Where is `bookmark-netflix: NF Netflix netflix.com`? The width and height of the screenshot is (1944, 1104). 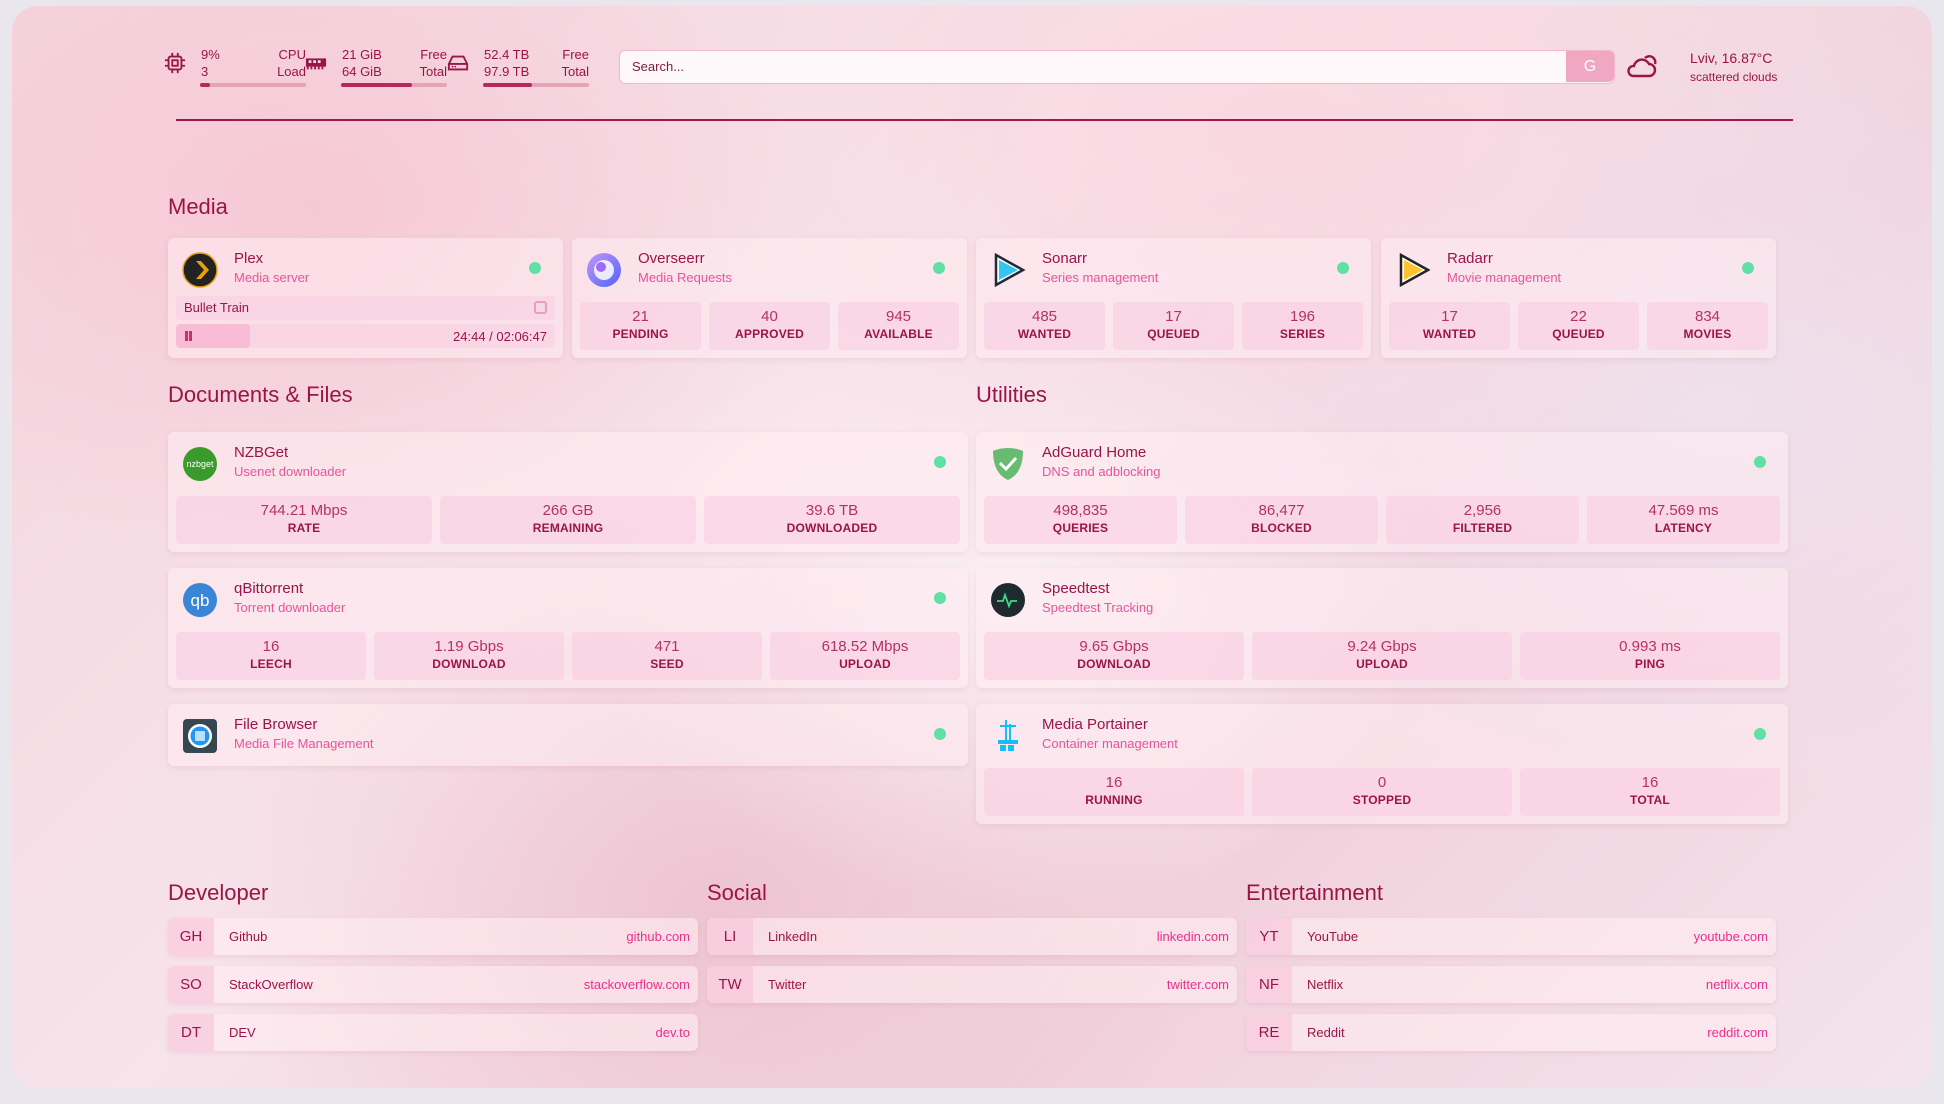 bookmark-netflix: NF Netflix netflix.com is located at coordinates (1511, 984).